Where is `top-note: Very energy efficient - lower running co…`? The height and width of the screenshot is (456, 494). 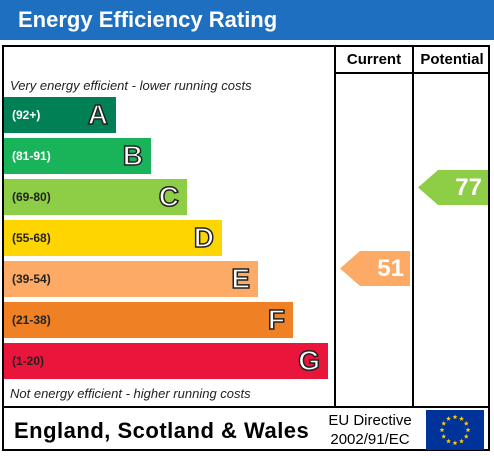
top-note: Very energy efficient - lower running co… is located at coordinates (131, 85).